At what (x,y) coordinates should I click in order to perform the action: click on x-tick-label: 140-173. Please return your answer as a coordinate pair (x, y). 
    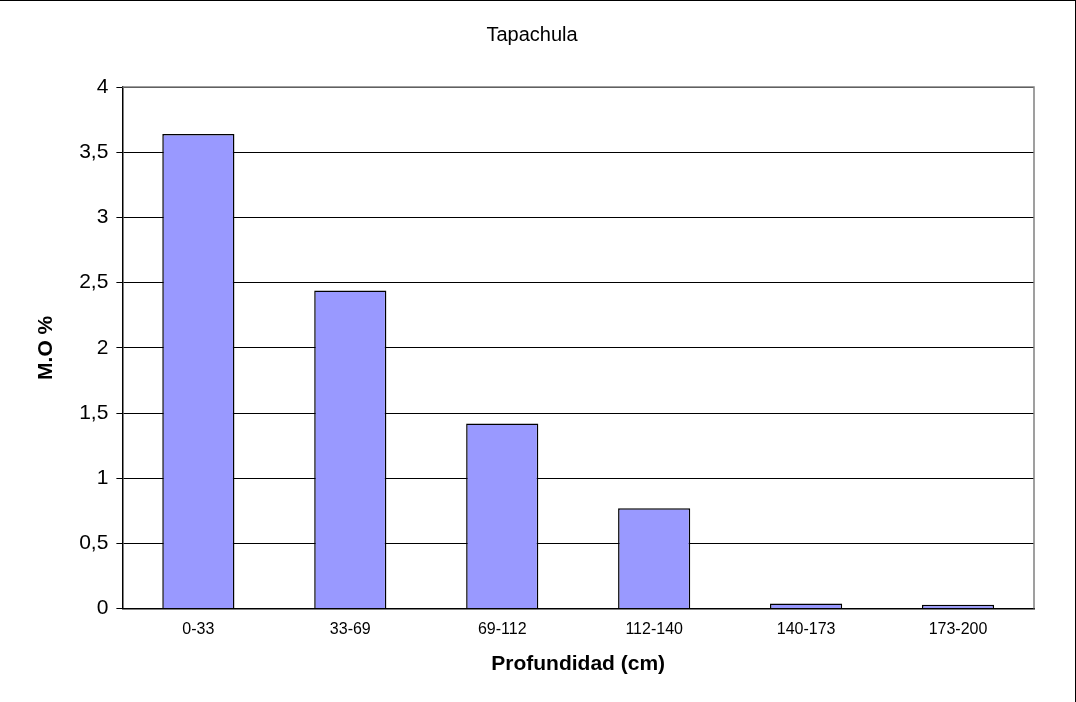
    Looking at the image, I should click on (806, 628).